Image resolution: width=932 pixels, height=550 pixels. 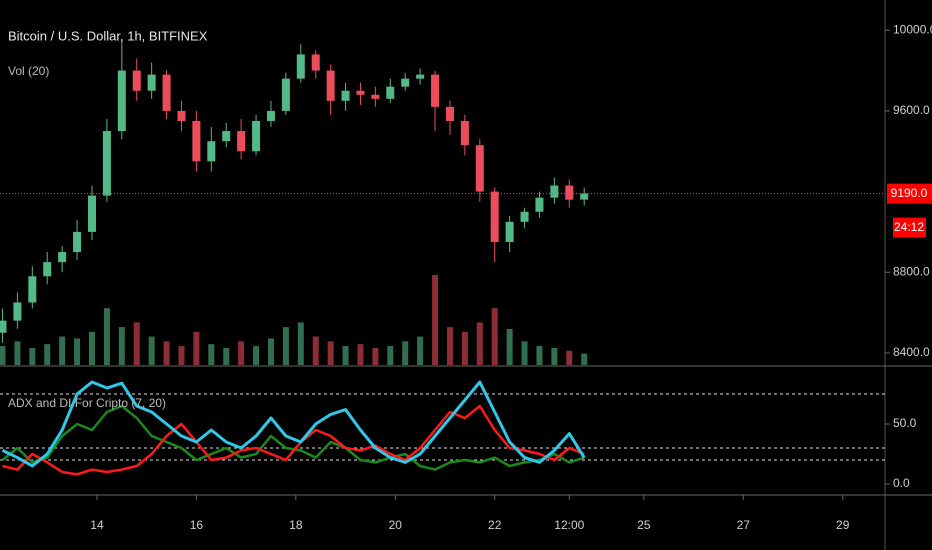 What do you see at coordinates (97, 525) in the screenshot?
I see `x-tick-label: 14` at bounding box center [97, 525].